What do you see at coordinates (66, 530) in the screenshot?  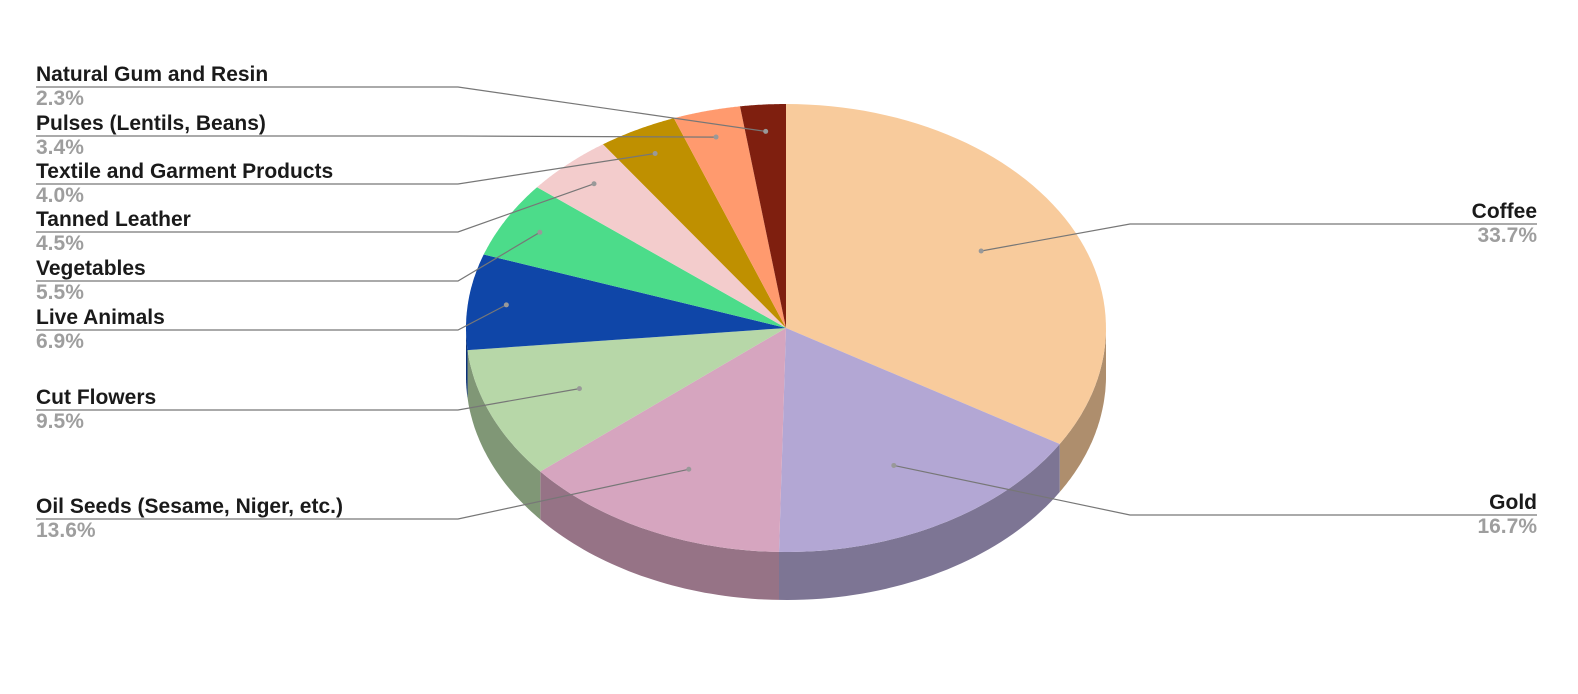 I see `slice-label-percent: 13.6%` at bounding box center [66, 530].